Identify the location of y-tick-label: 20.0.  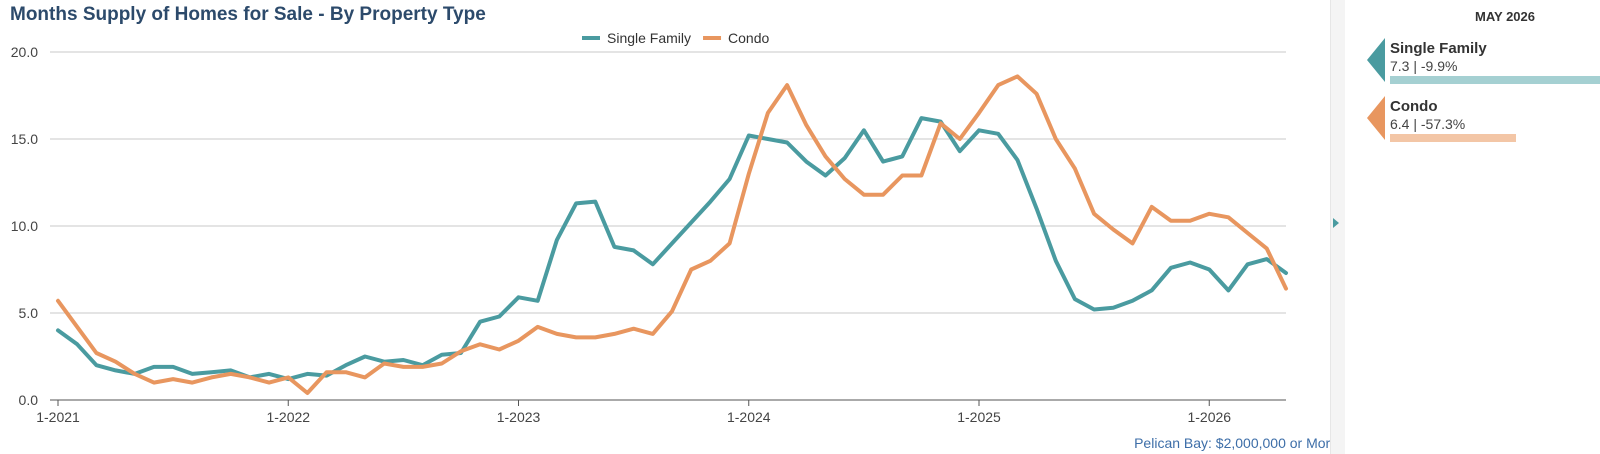
(24, 52).